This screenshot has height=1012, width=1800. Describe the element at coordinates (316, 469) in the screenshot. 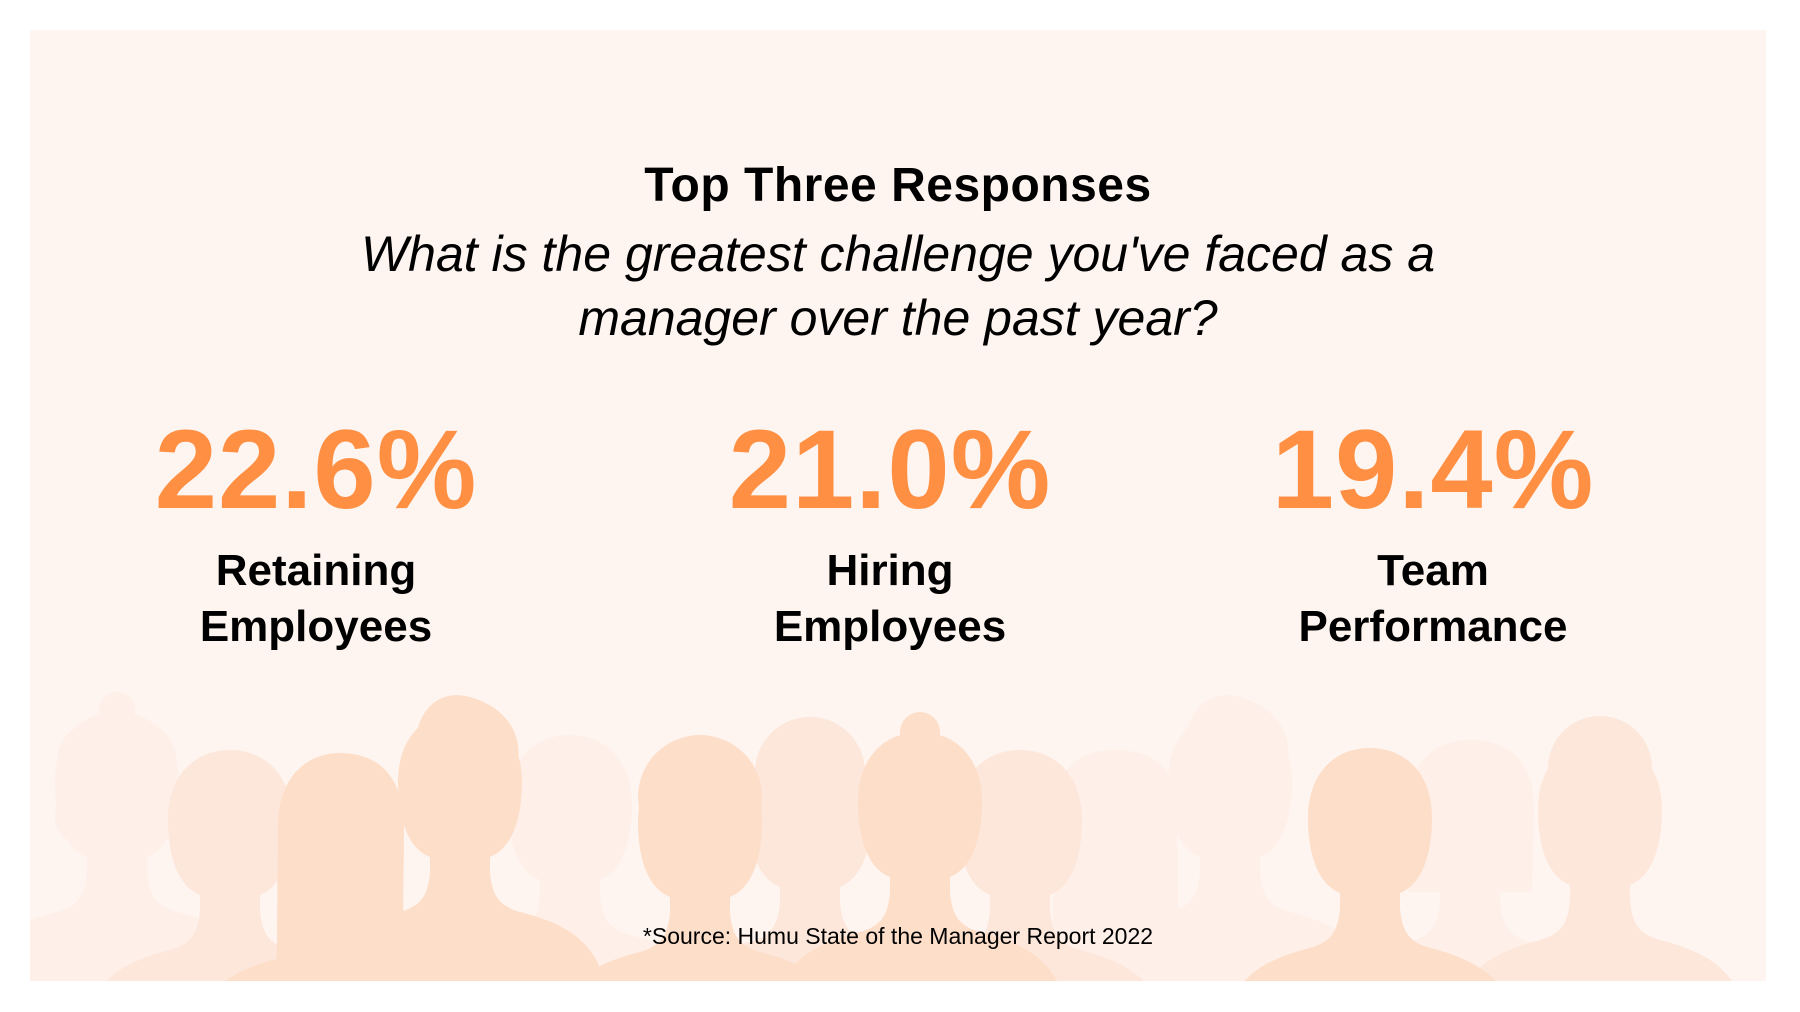

I see `stat-value: 22.6%` at that location.